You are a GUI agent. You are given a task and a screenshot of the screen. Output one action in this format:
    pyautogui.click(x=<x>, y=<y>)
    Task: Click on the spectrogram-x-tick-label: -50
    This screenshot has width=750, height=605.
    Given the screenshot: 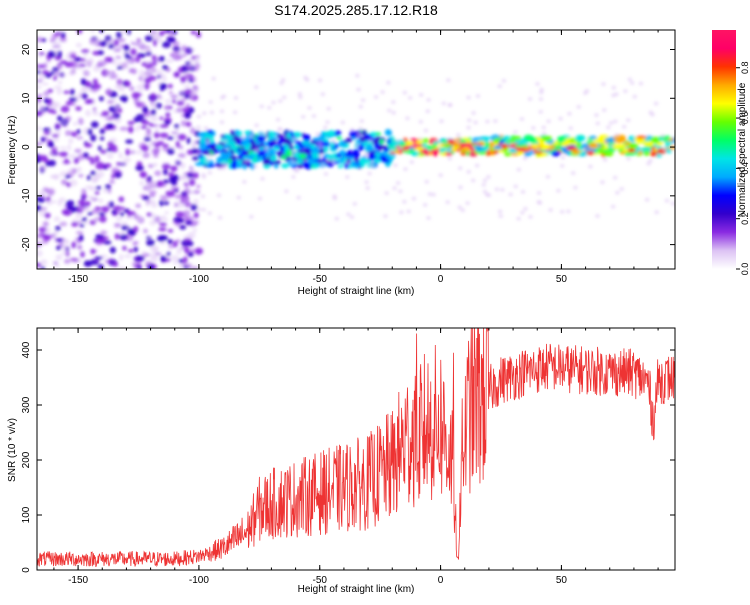 What is the action you would take?
    pyautogui.click(x=320, y=279)
    